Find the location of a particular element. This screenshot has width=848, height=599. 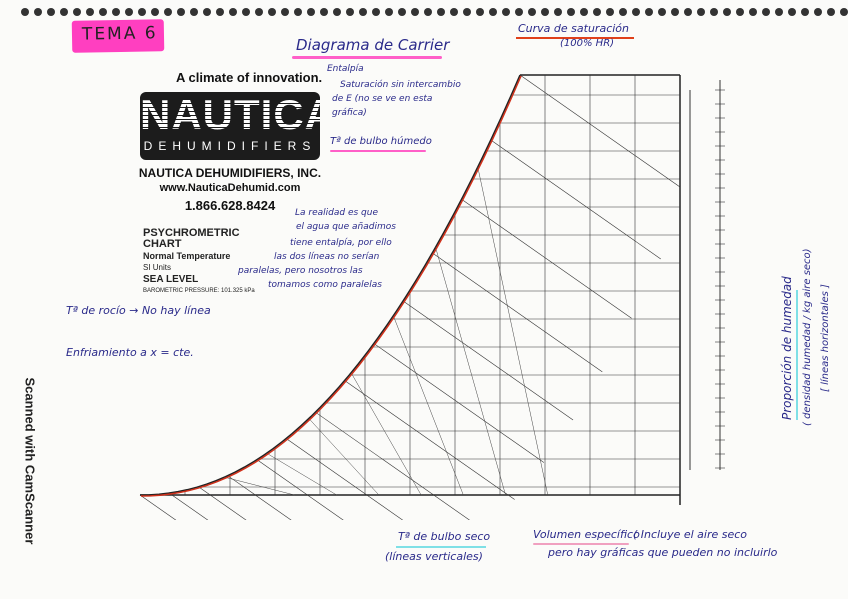

note-realidad-5: paralelas, pero nosotros las is located at coordinates (300, 271).